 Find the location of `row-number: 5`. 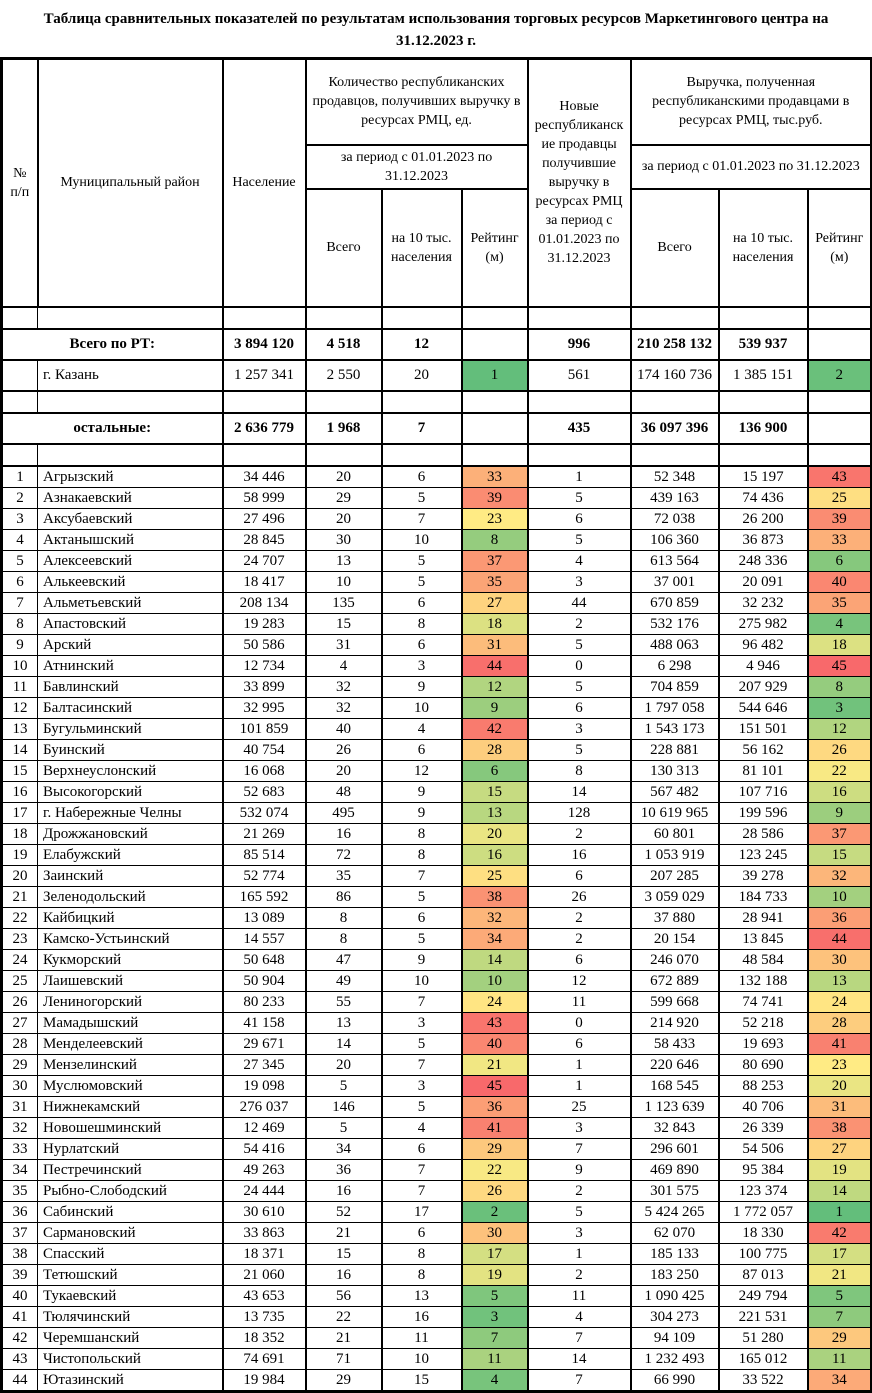

row-number: 5 is located at coordinates (19, 560).